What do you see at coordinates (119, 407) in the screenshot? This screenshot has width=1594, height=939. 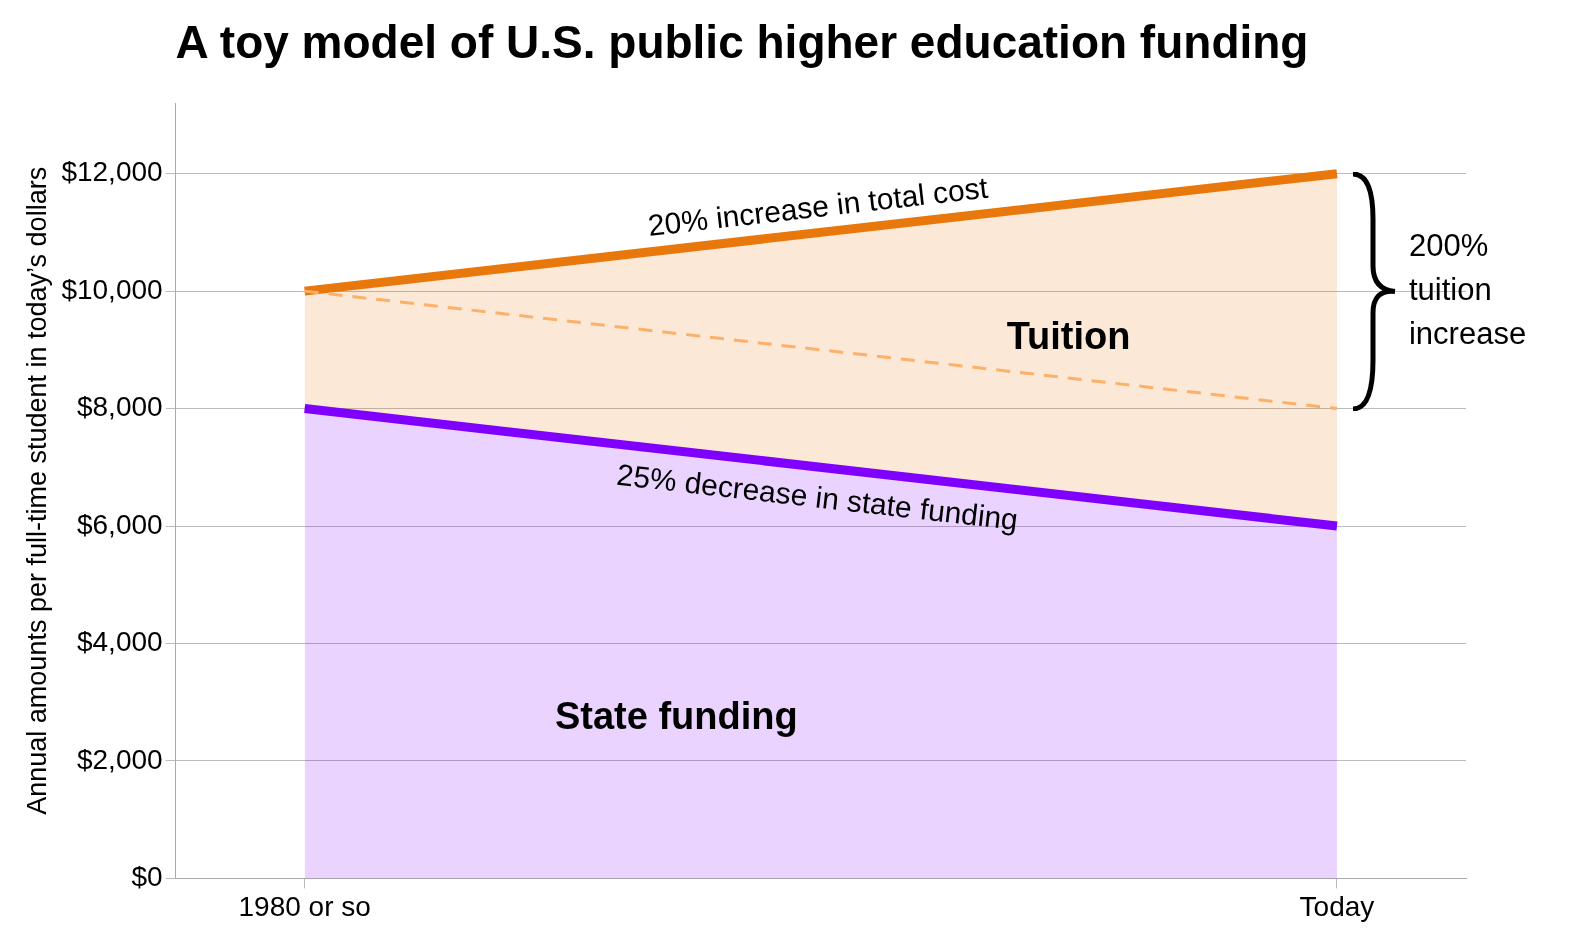 I see `y-tick-label: $8,000` at bounding box center [119, 407].